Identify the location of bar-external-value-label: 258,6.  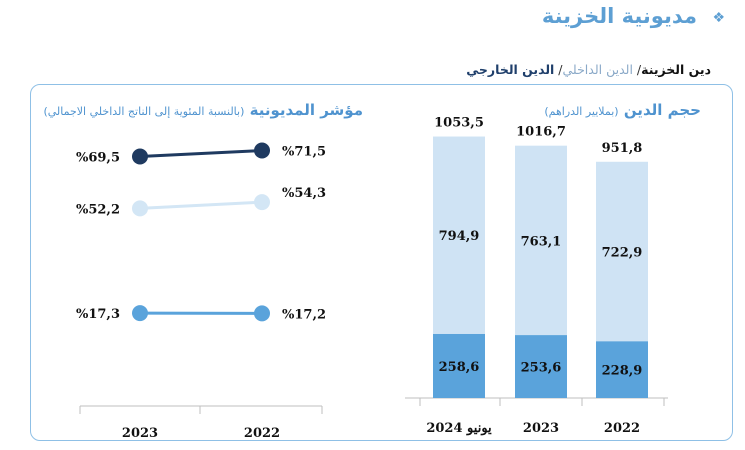
(459, 367).